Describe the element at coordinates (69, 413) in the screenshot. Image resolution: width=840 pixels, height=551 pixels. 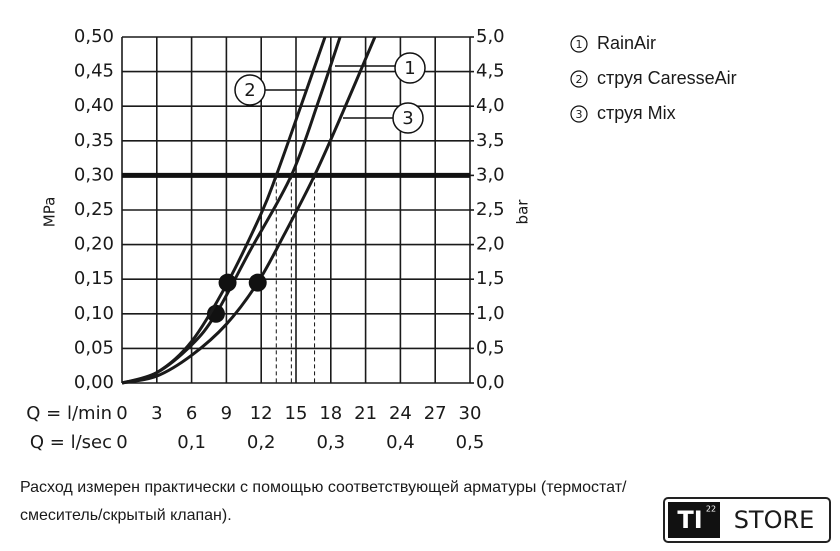
I see `x-axis-label: Q = l/min` at that location.